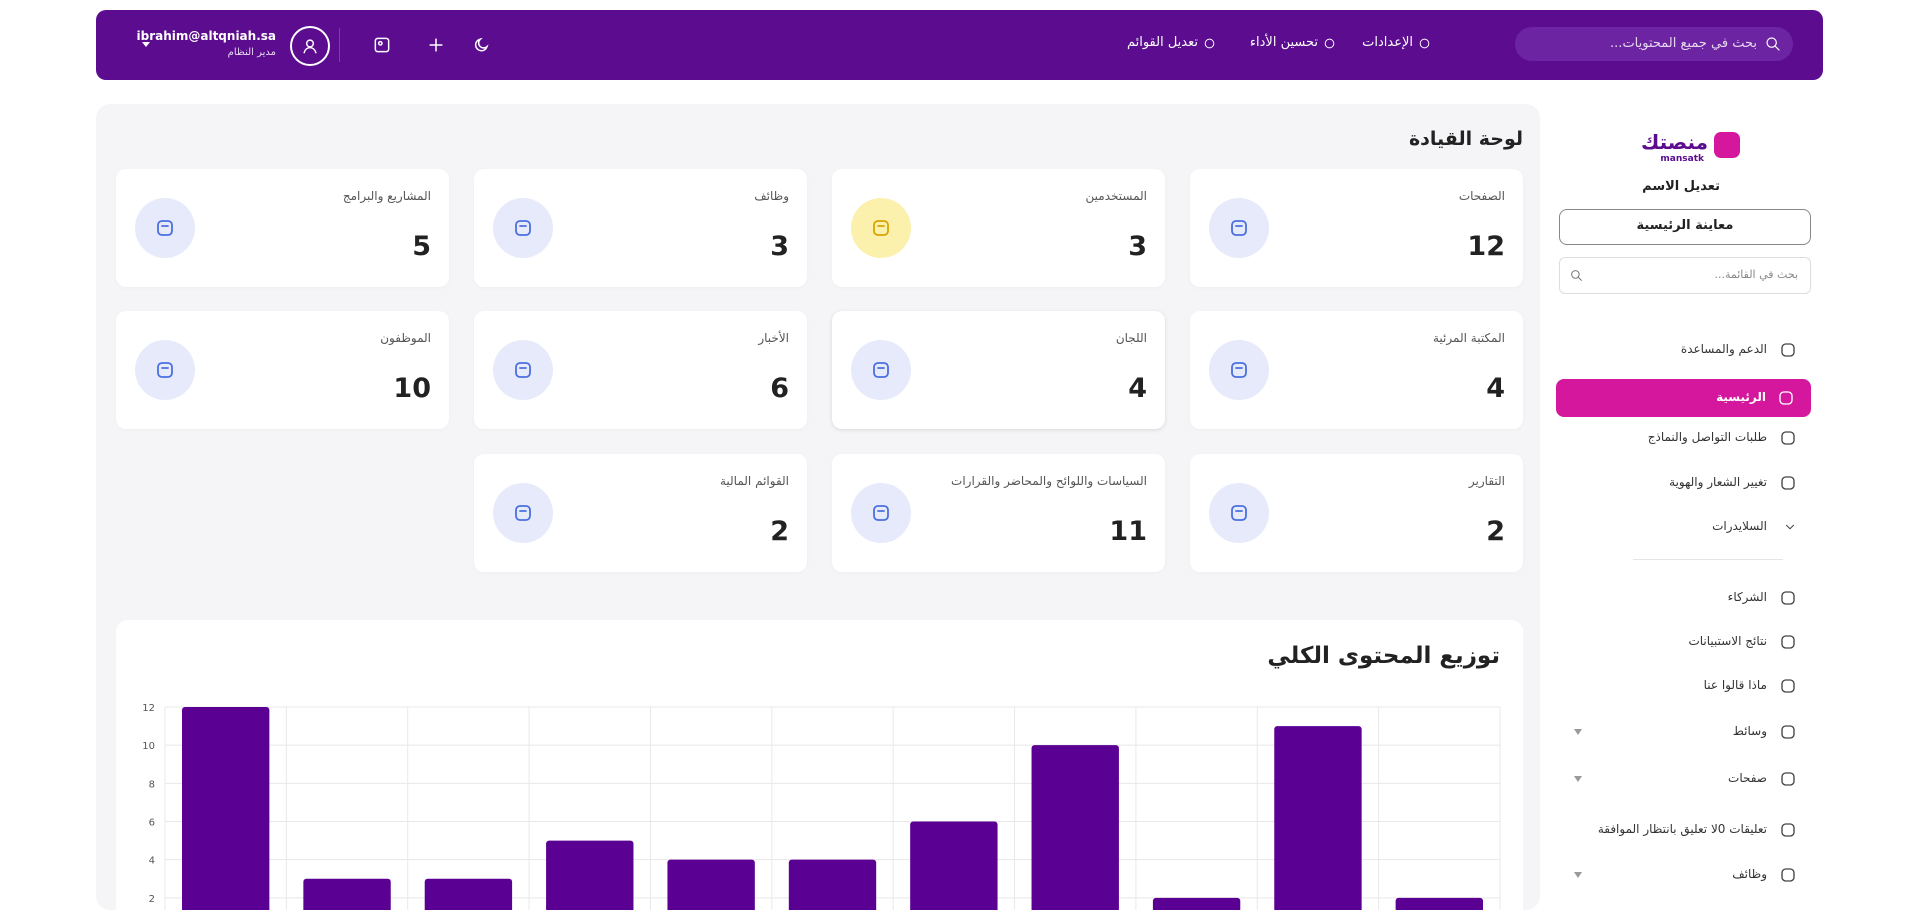 The image size is (1920, 910). Describe the element at coordinates (1171, 42) in the screenshot. I see `nav-link: تعديل القوائم` at that location.